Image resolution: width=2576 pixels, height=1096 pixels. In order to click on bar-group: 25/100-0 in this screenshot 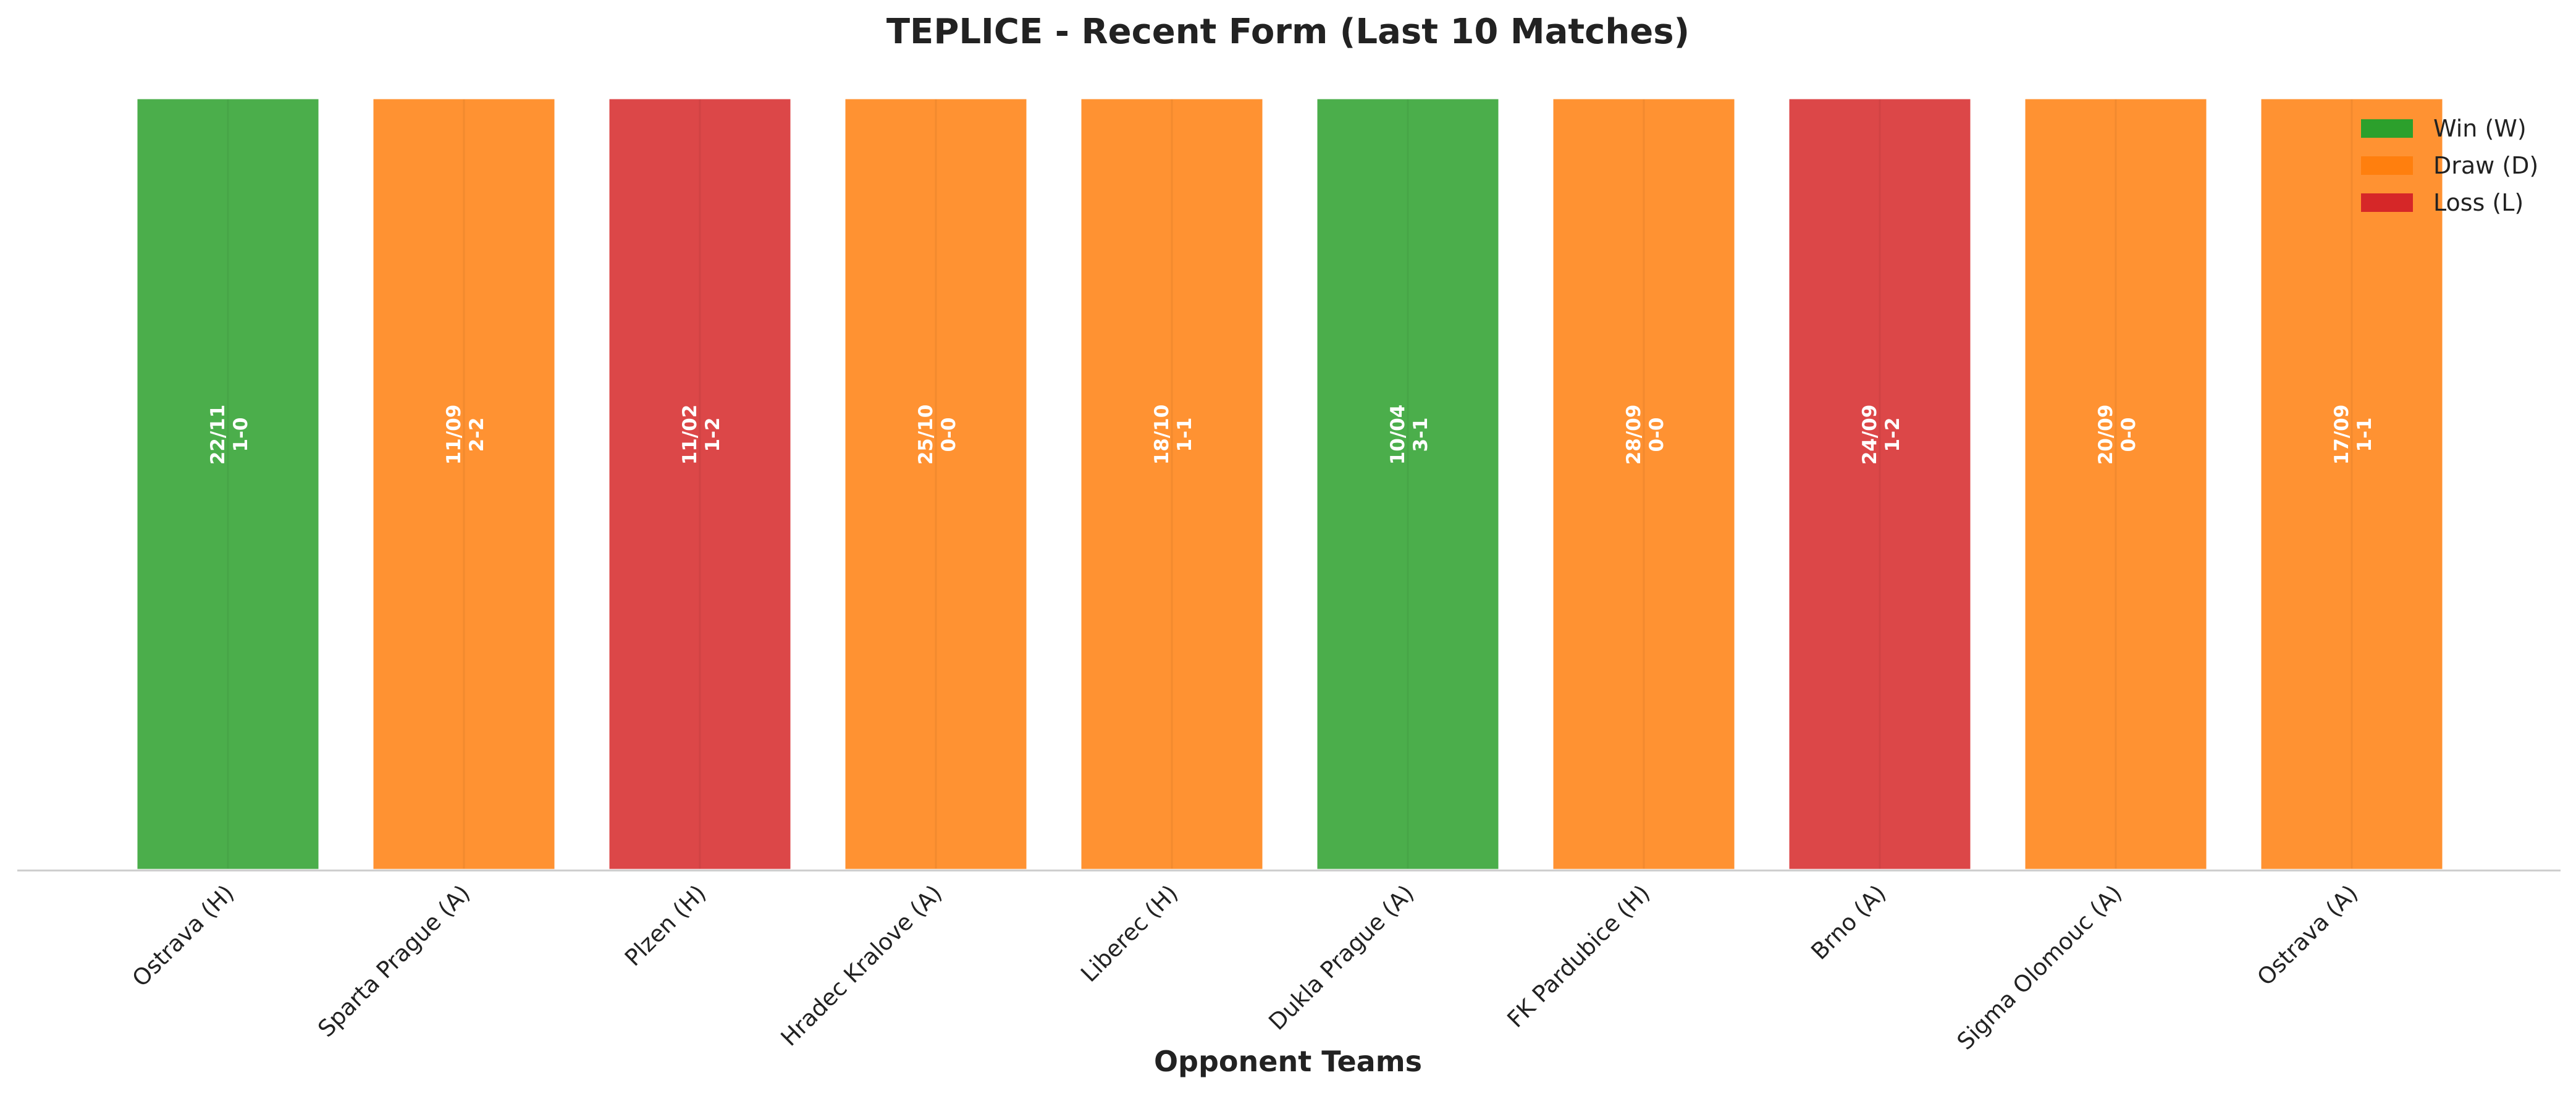, I will do `click(936, 484)`.